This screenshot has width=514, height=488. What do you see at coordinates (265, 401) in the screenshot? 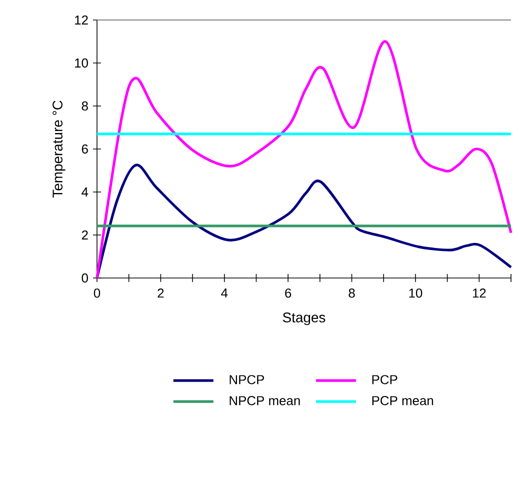
I see `legend-label: NPCP mean` at bounding box center [265, 401].